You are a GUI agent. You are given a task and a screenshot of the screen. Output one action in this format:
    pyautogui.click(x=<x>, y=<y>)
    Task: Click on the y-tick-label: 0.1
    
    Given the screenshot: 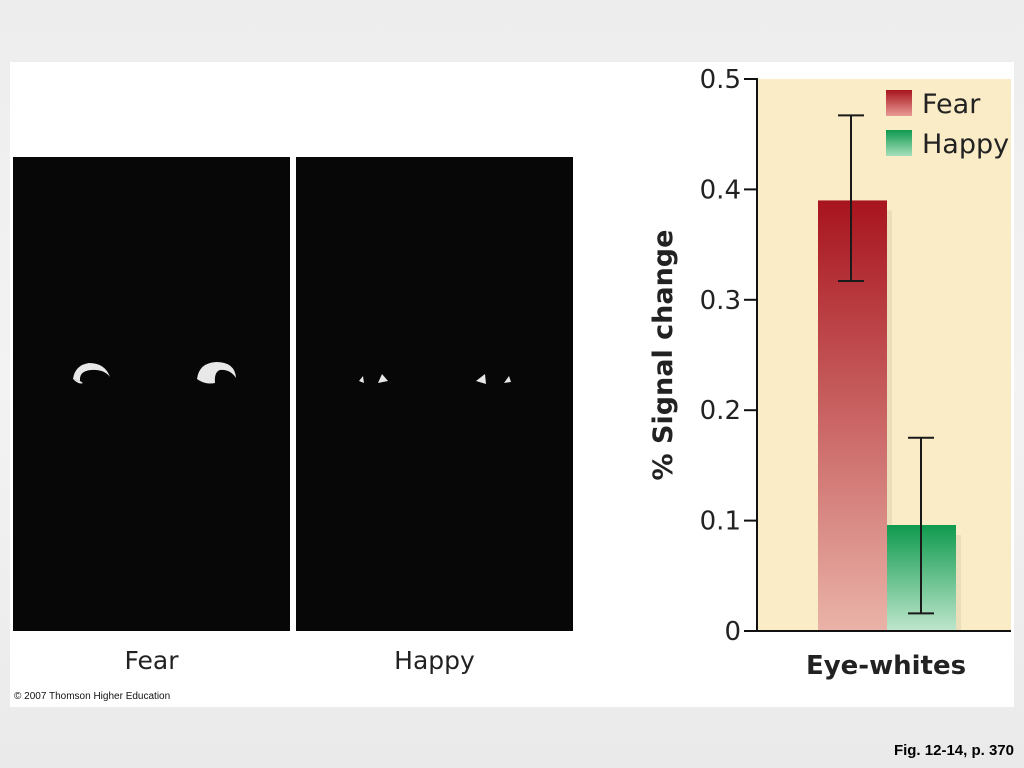 What is the action you would take?
    pyautogui.click(x=720, y=522)
    